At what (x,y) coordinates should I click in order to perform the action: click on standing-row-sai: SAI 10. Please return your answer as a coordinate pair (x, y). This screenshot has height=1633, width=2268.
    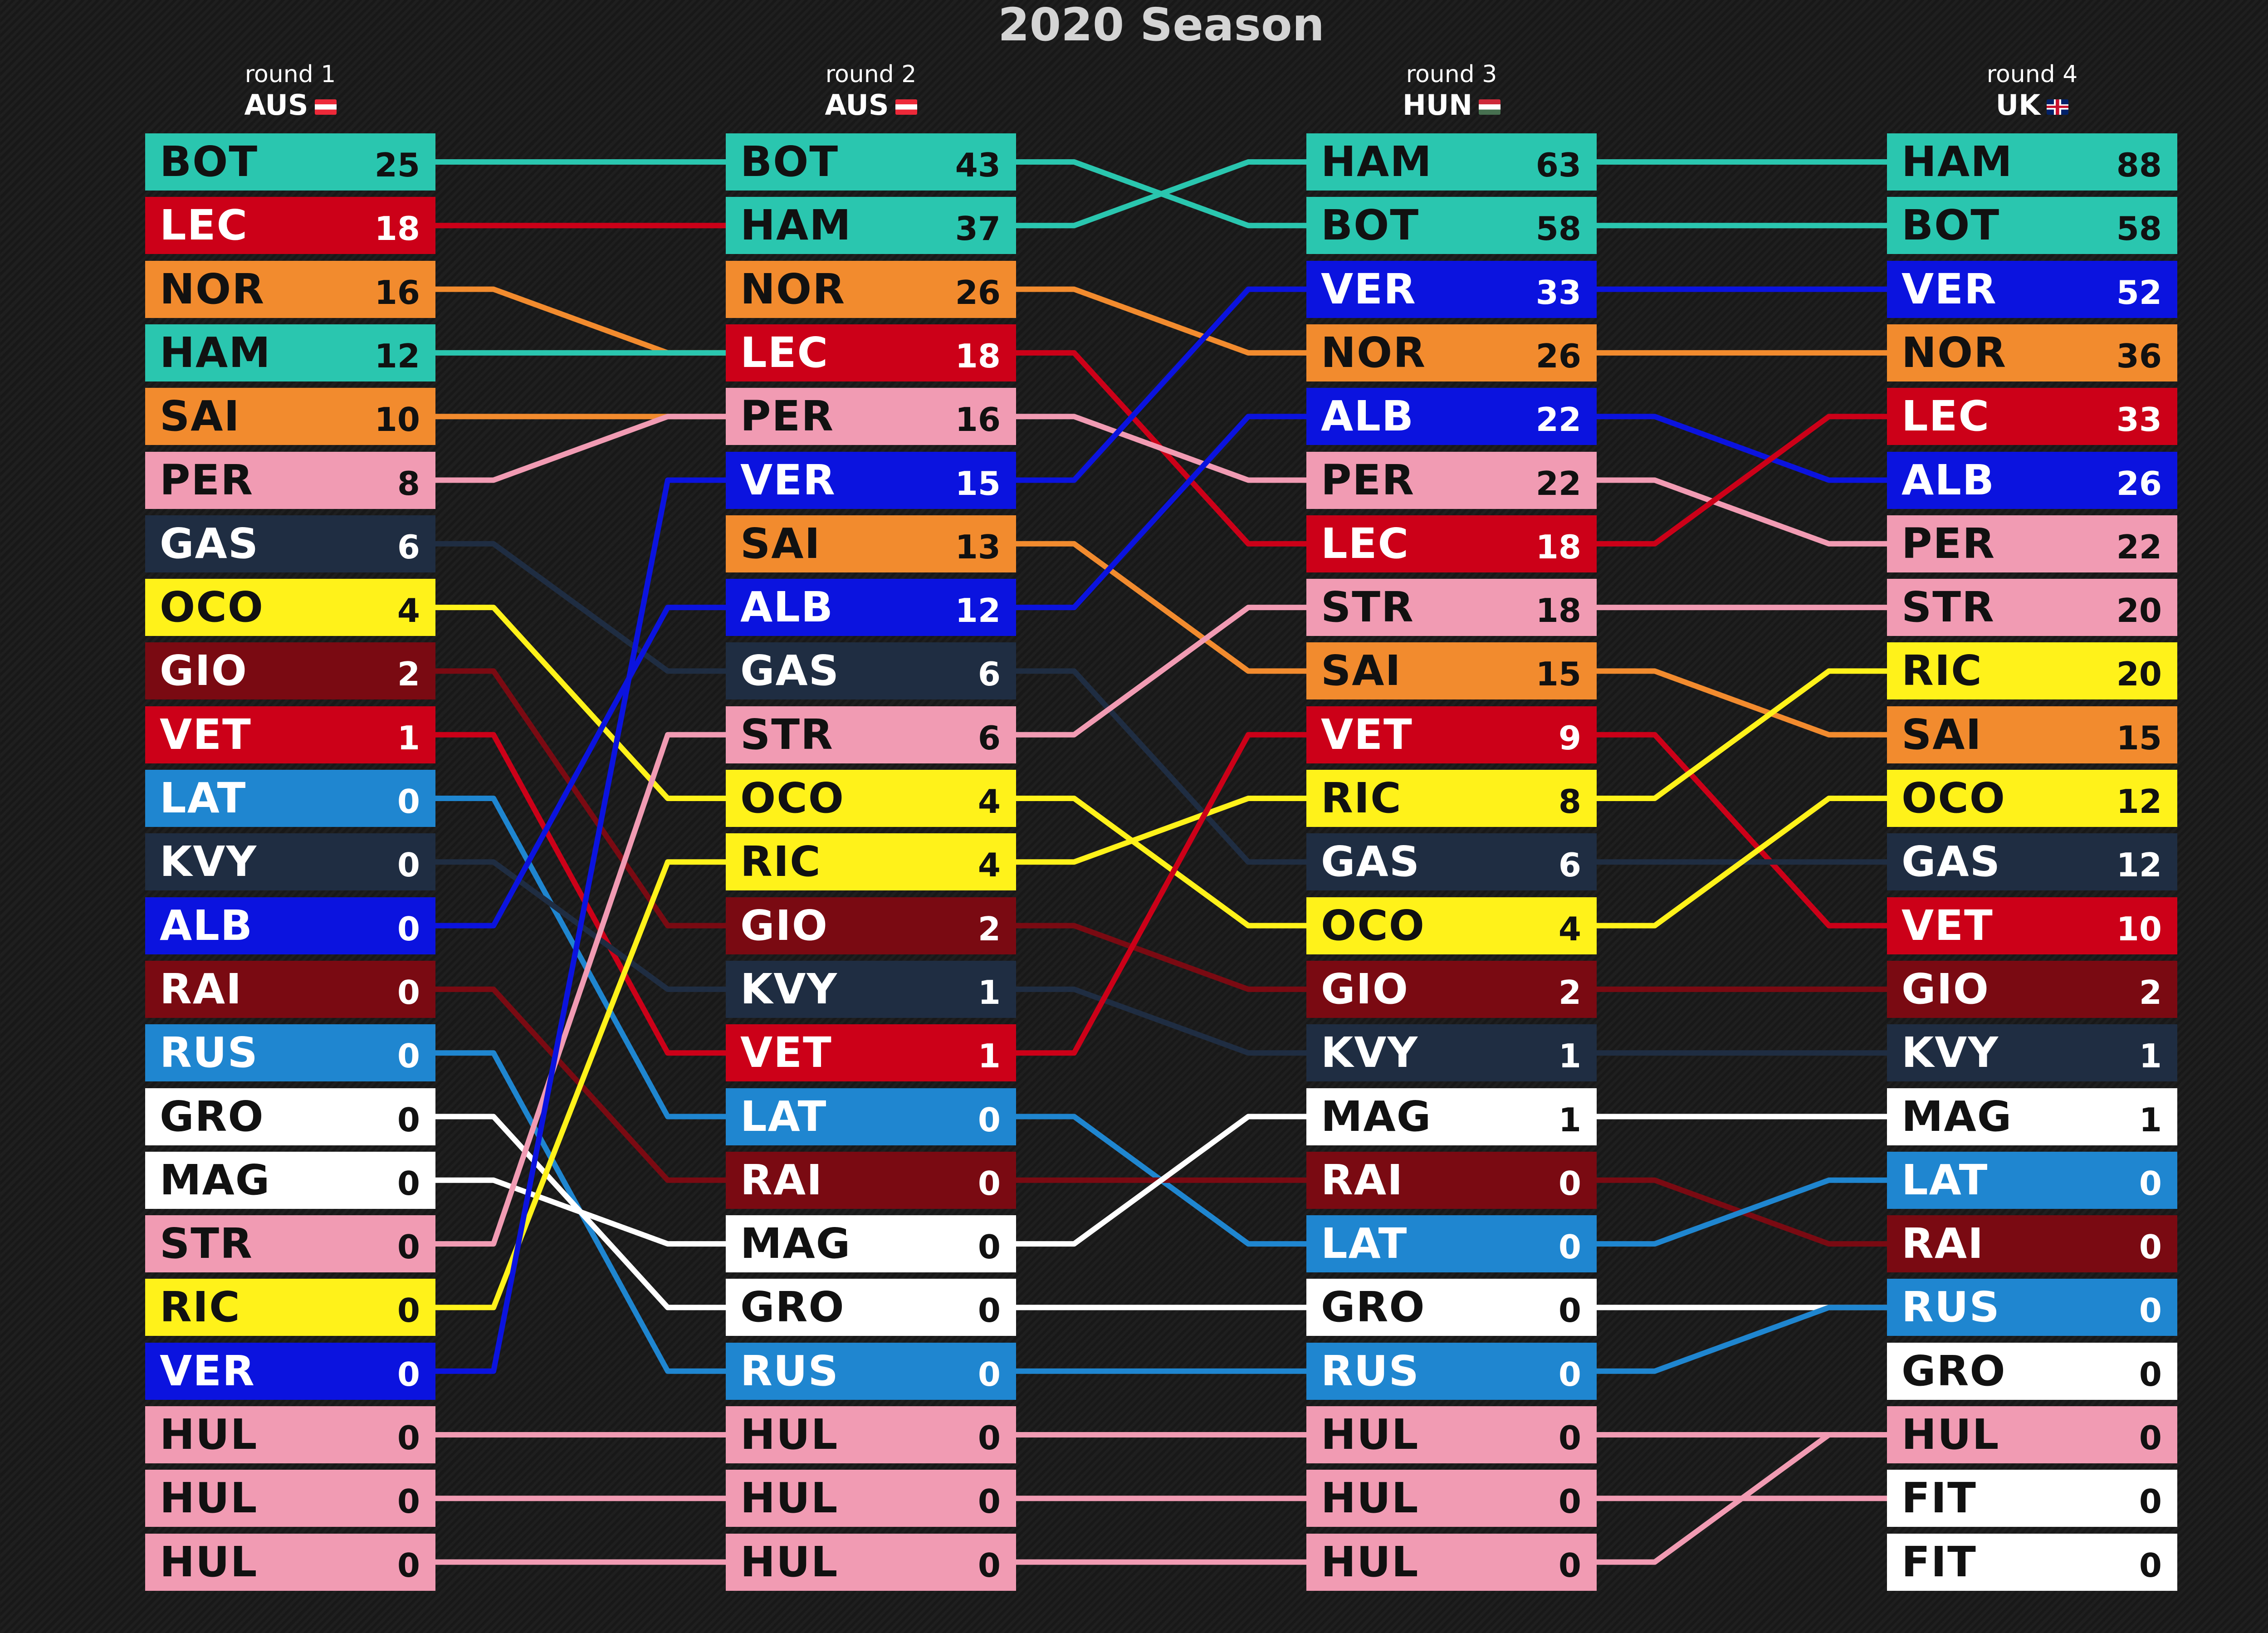
    Looking at the image, I should click on (290, 416).